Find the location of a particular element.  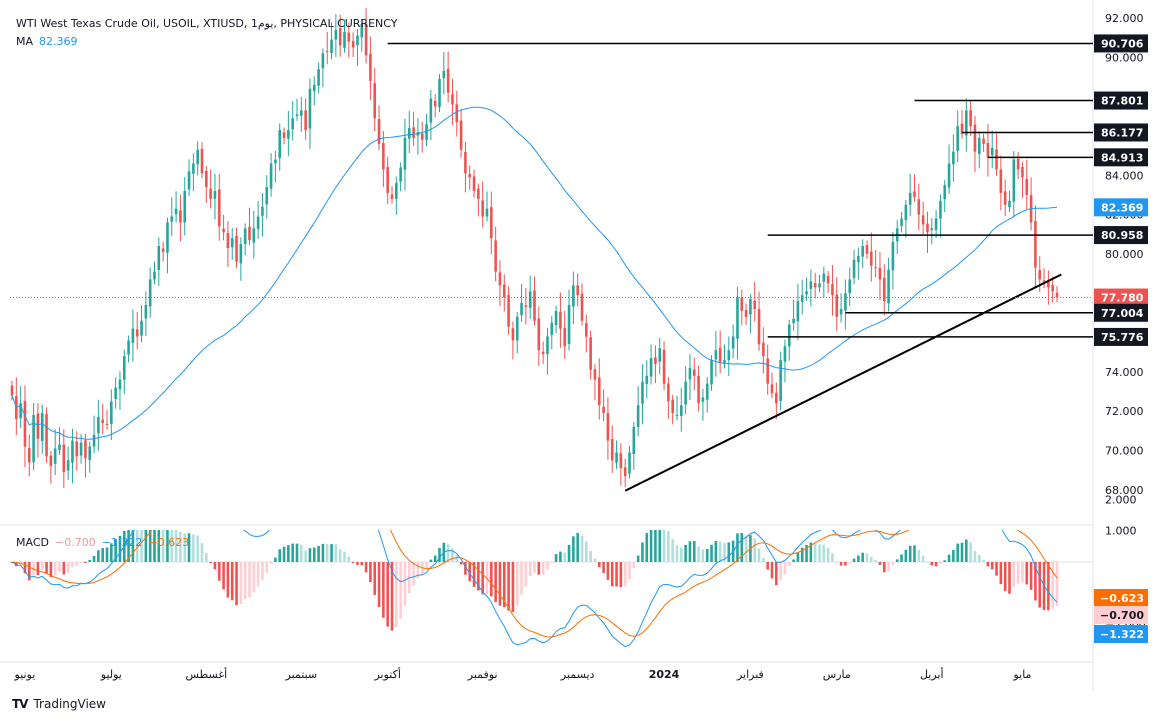

ma-value: 82.369 is located at coordinates (58, 41).